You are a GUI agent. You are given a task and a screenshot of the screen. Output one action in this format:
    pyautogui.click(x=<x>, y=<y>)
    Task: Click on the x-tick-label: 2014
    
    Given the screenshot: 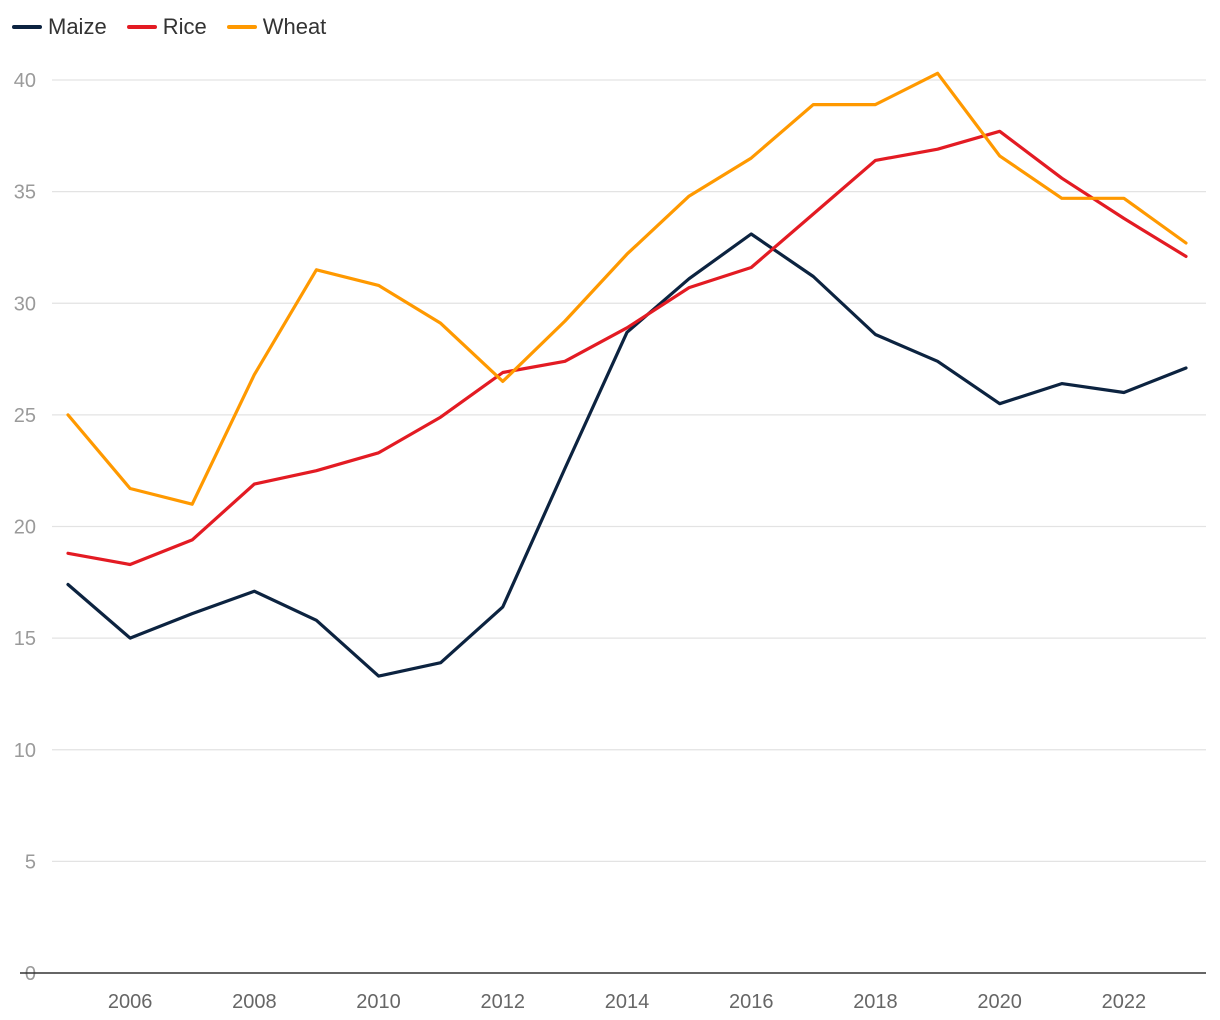 What is the action you would take?
    pyautogui.click(x=627, y=1002)
    